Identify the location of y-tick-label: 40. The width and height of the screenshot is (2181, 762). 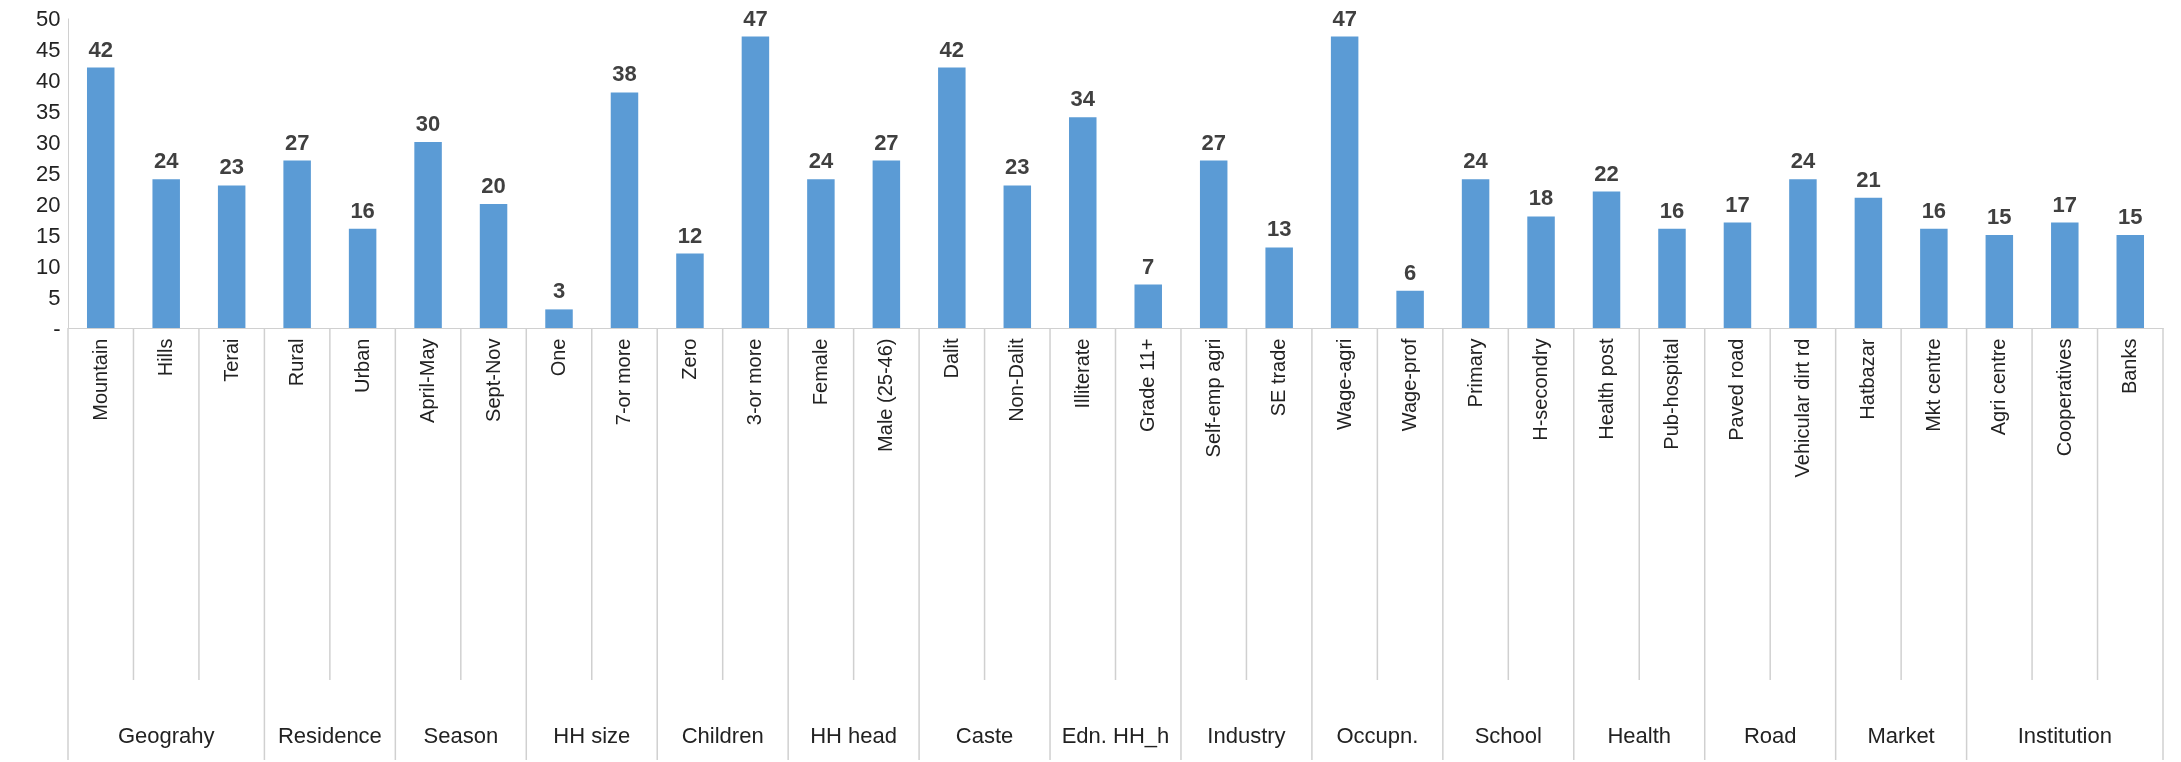
(48, 80).